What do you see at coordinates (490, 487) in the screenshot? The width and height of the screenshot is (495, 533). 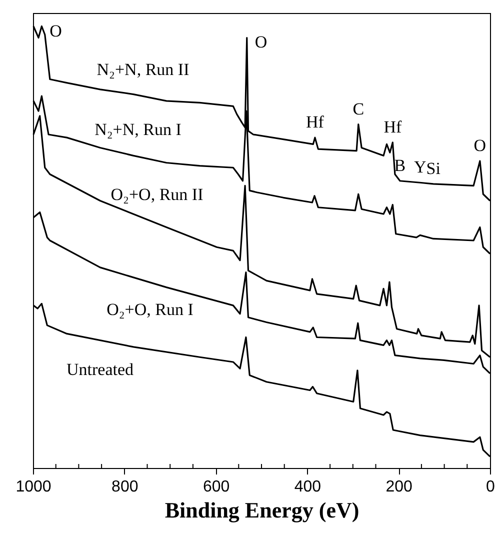 I see `x-tick-label: 0` at bounding box center [490, 487].